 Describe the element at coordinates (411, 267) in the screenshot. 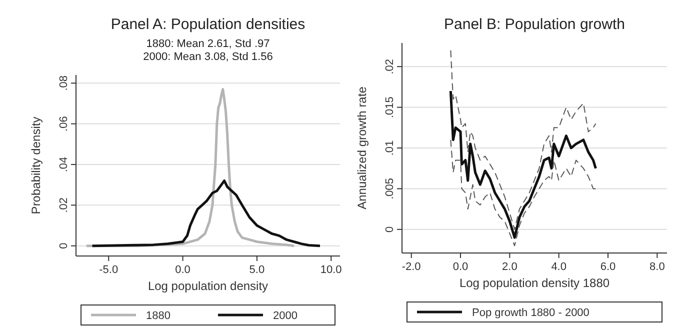

I see `x-tick-label: -2.0` at that location.